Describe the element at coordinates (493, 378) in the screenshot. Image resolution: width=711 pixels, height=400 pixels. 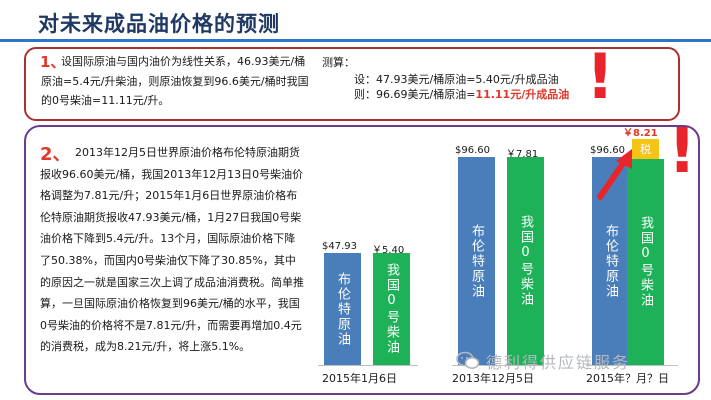
I see `x-tick-label: 2013年12月5日` at that location.